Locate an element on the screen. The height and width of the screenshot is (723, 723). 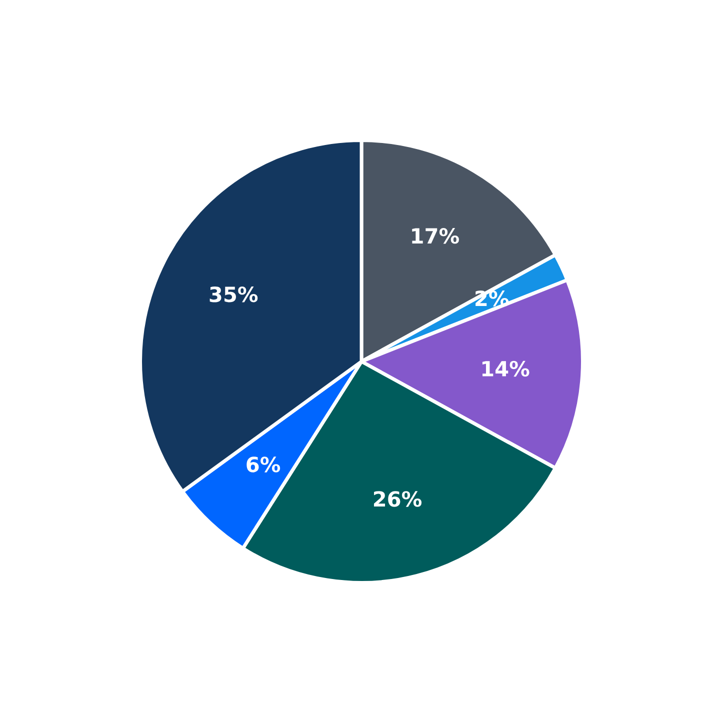
data-label: 14% is located at coordinates (506, 368).